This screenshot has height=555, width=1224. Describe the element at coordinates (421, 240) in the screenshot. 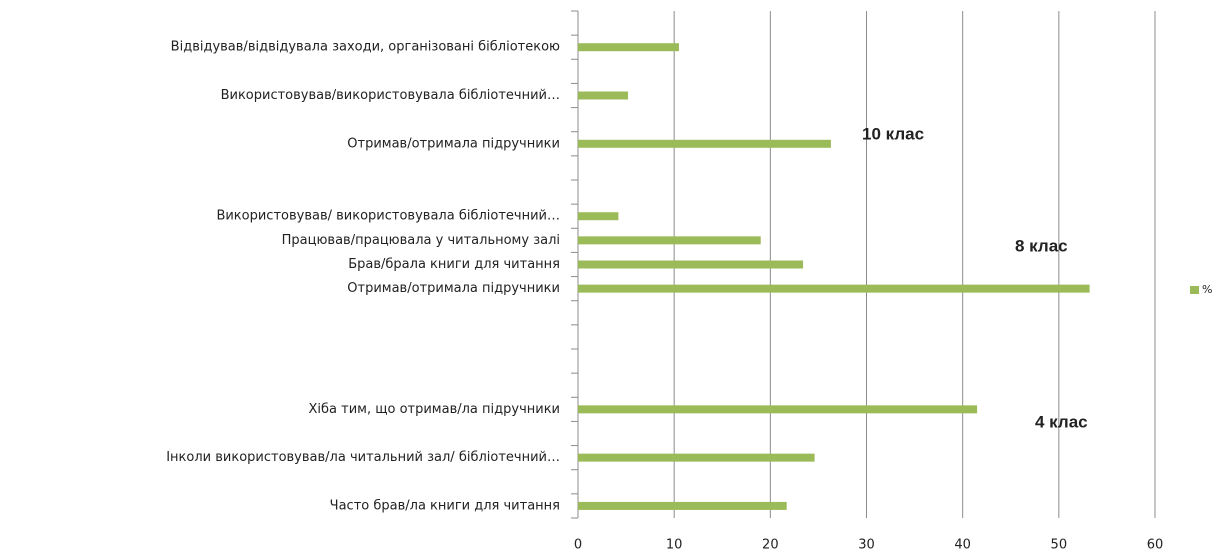

I see `y-tick-label: Працював/працювала у читальному залі` at that location.